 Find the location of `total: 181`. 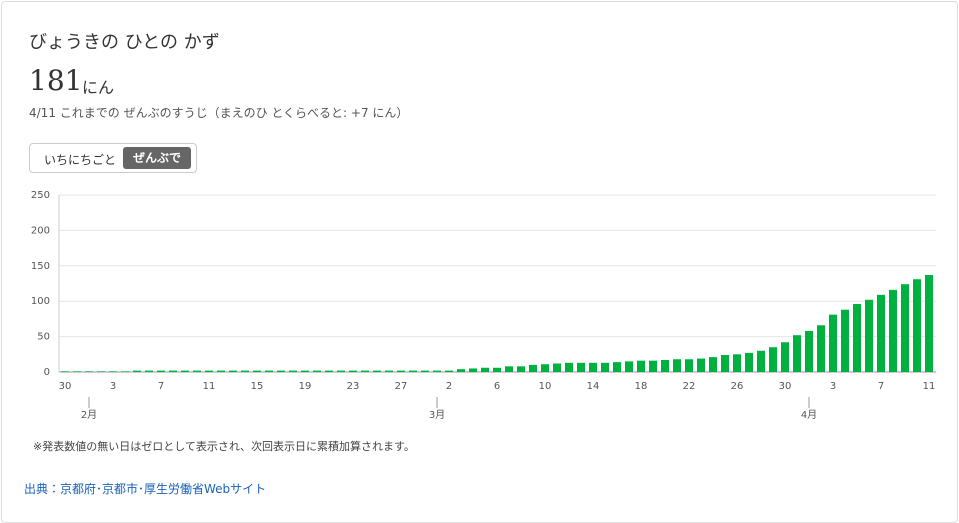

total: 181 is located at coordinates (56, 80).